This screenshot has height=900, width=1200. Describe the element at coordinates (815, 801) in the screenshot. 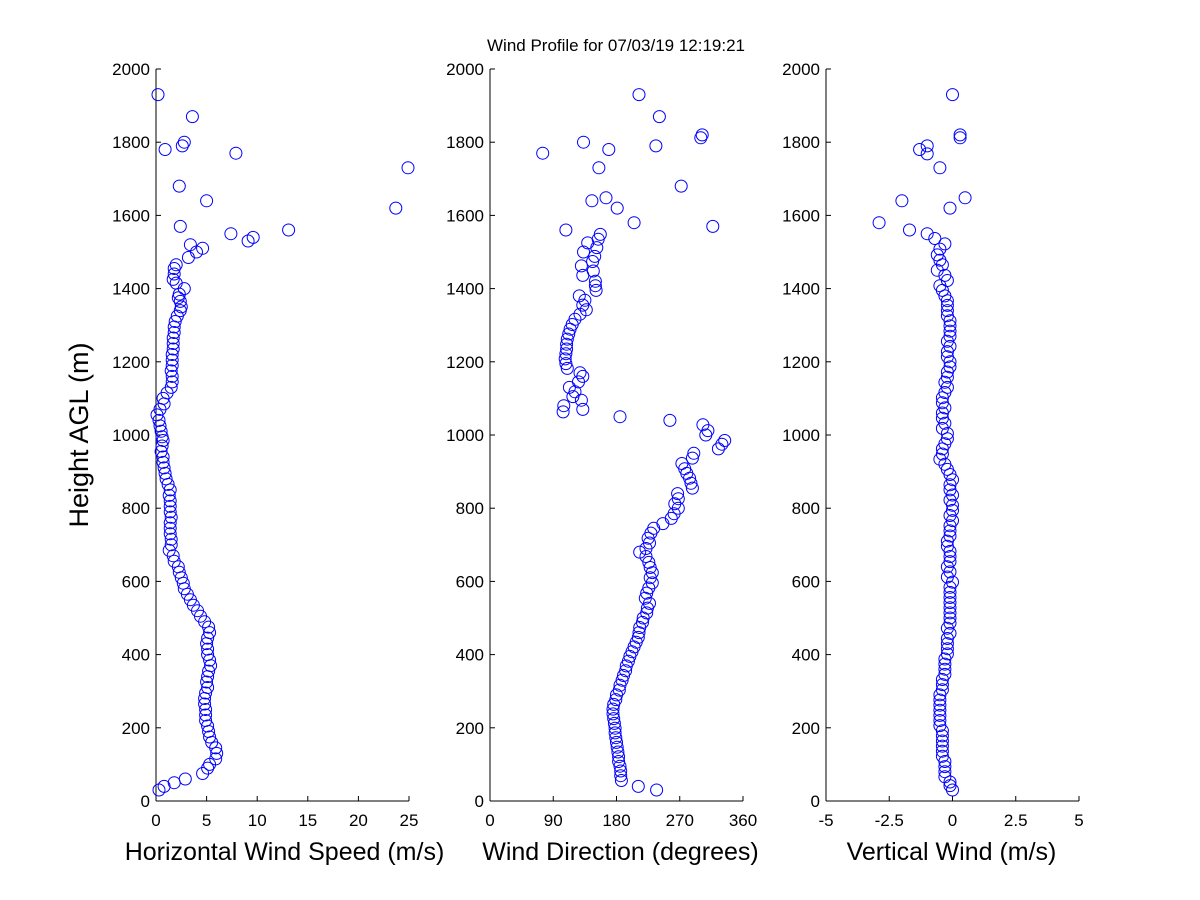

I see `y-tick-label-vertical: 0` at that location.